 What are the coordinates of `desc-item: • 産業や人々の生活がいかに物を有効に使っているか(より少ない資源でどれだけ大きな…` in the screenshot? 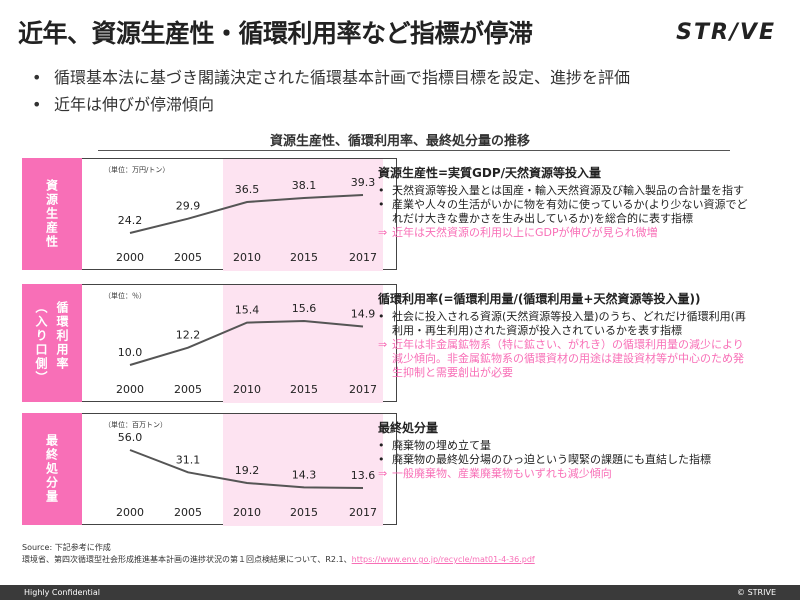 It's located at (563, 211).